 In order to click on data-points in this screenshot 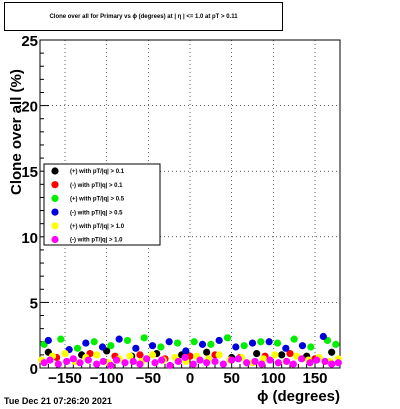, I will do `click(190, 350)`.